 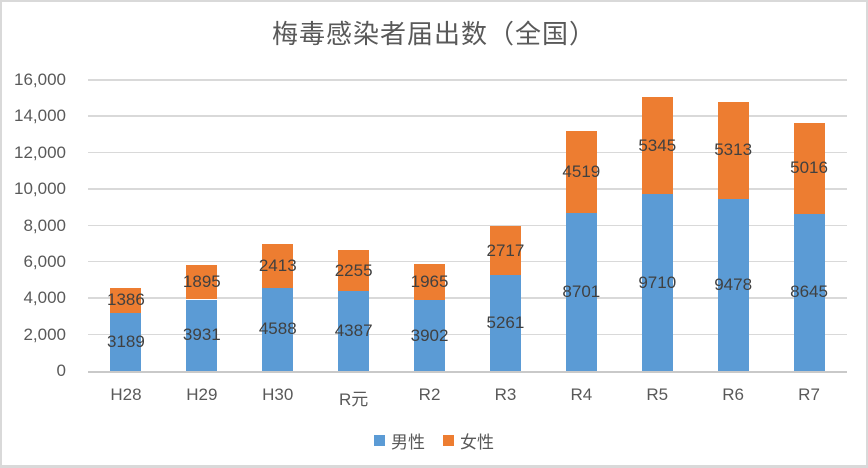 I want to click on data-label-male: 9478, so click(x=733, y=284).